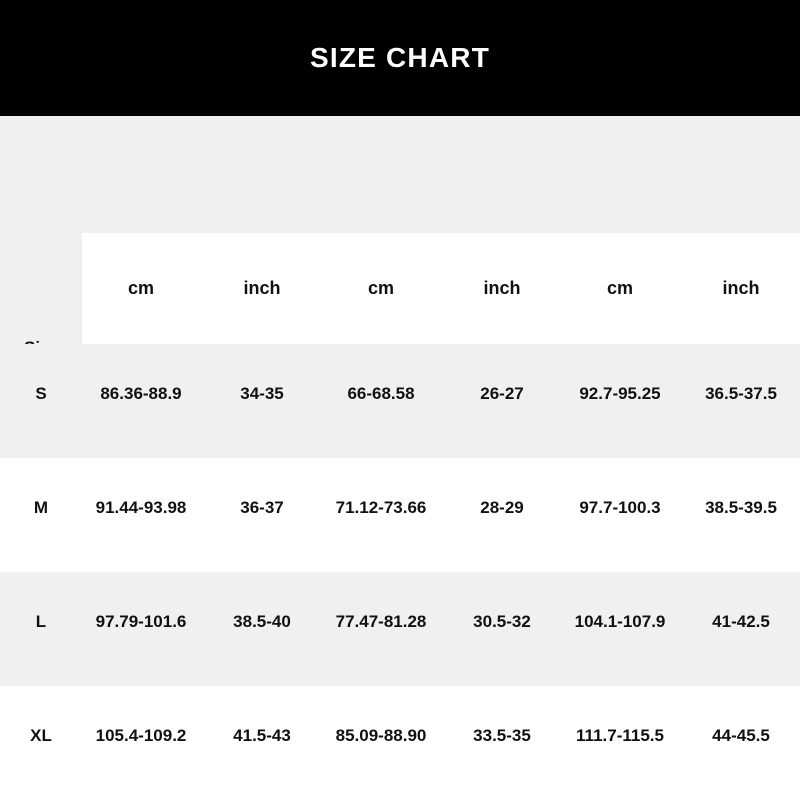 This screenshot has height=800, width=800. Describe the element at coordinates (741, 393) in the screenshot. I see `cell-hips-inch: 36.5-37.5` at that location.